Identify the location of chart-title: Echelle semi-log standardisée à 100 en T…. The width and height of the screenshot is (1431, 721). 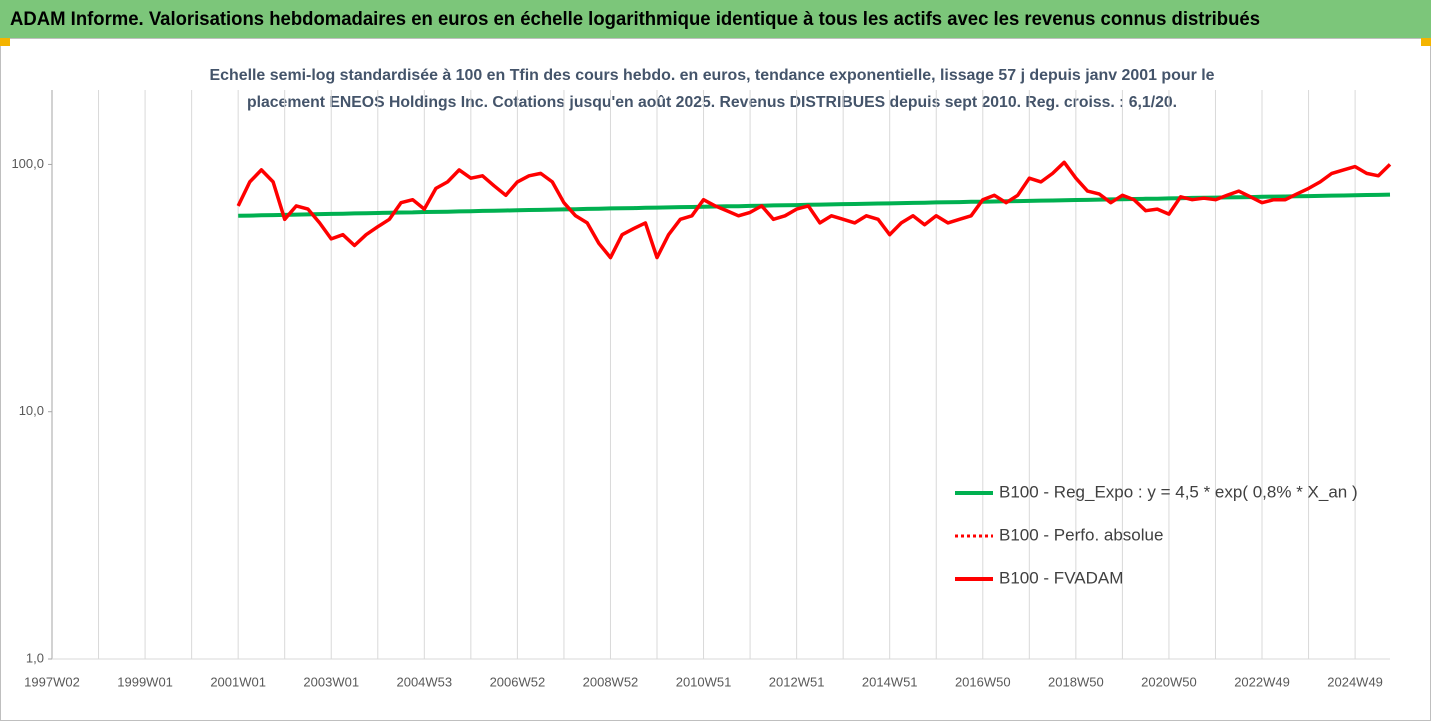
(712, 75).